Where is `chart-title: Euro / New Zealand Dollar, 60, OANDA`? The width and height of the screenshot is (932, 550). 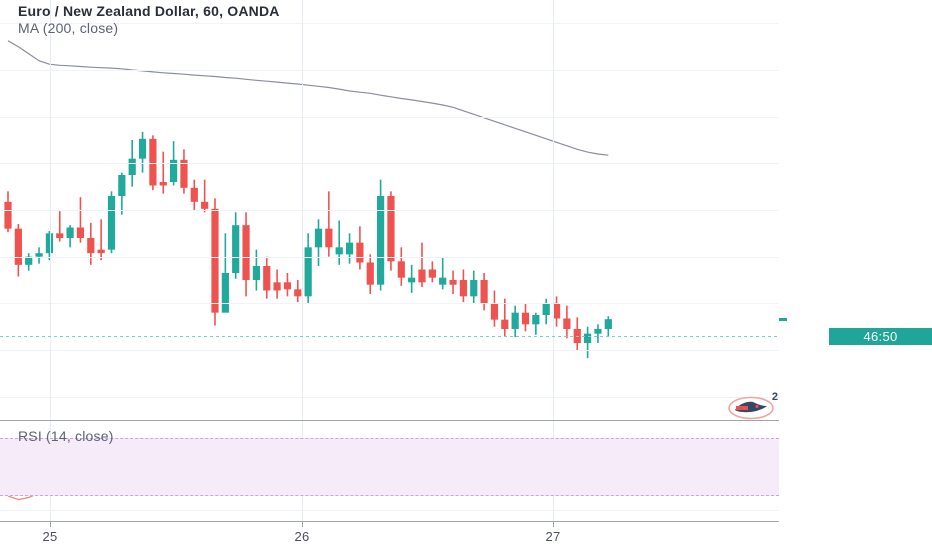 chart-title: Euro / New Zealand Dollar, 60, OANDA is located at coordinates (149, 11).